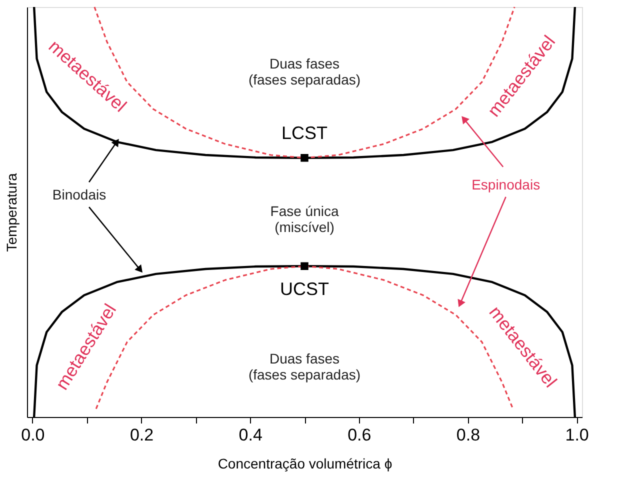  Describe the element at coordinates (305, 288) in the screenshot. I see `annotation: UCST` at that location.